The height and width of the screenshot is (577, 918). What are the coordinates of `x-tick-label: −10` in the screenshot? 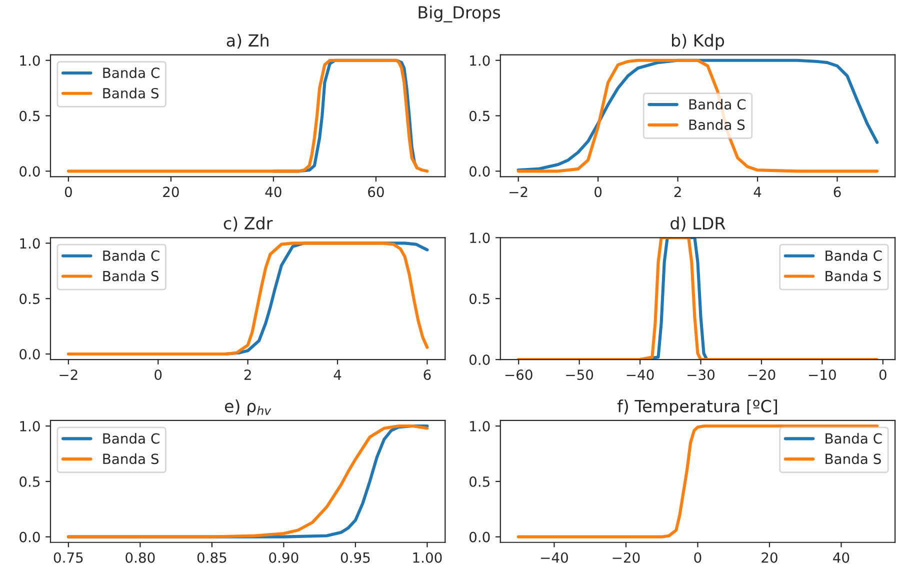 It's located at (822, 375).